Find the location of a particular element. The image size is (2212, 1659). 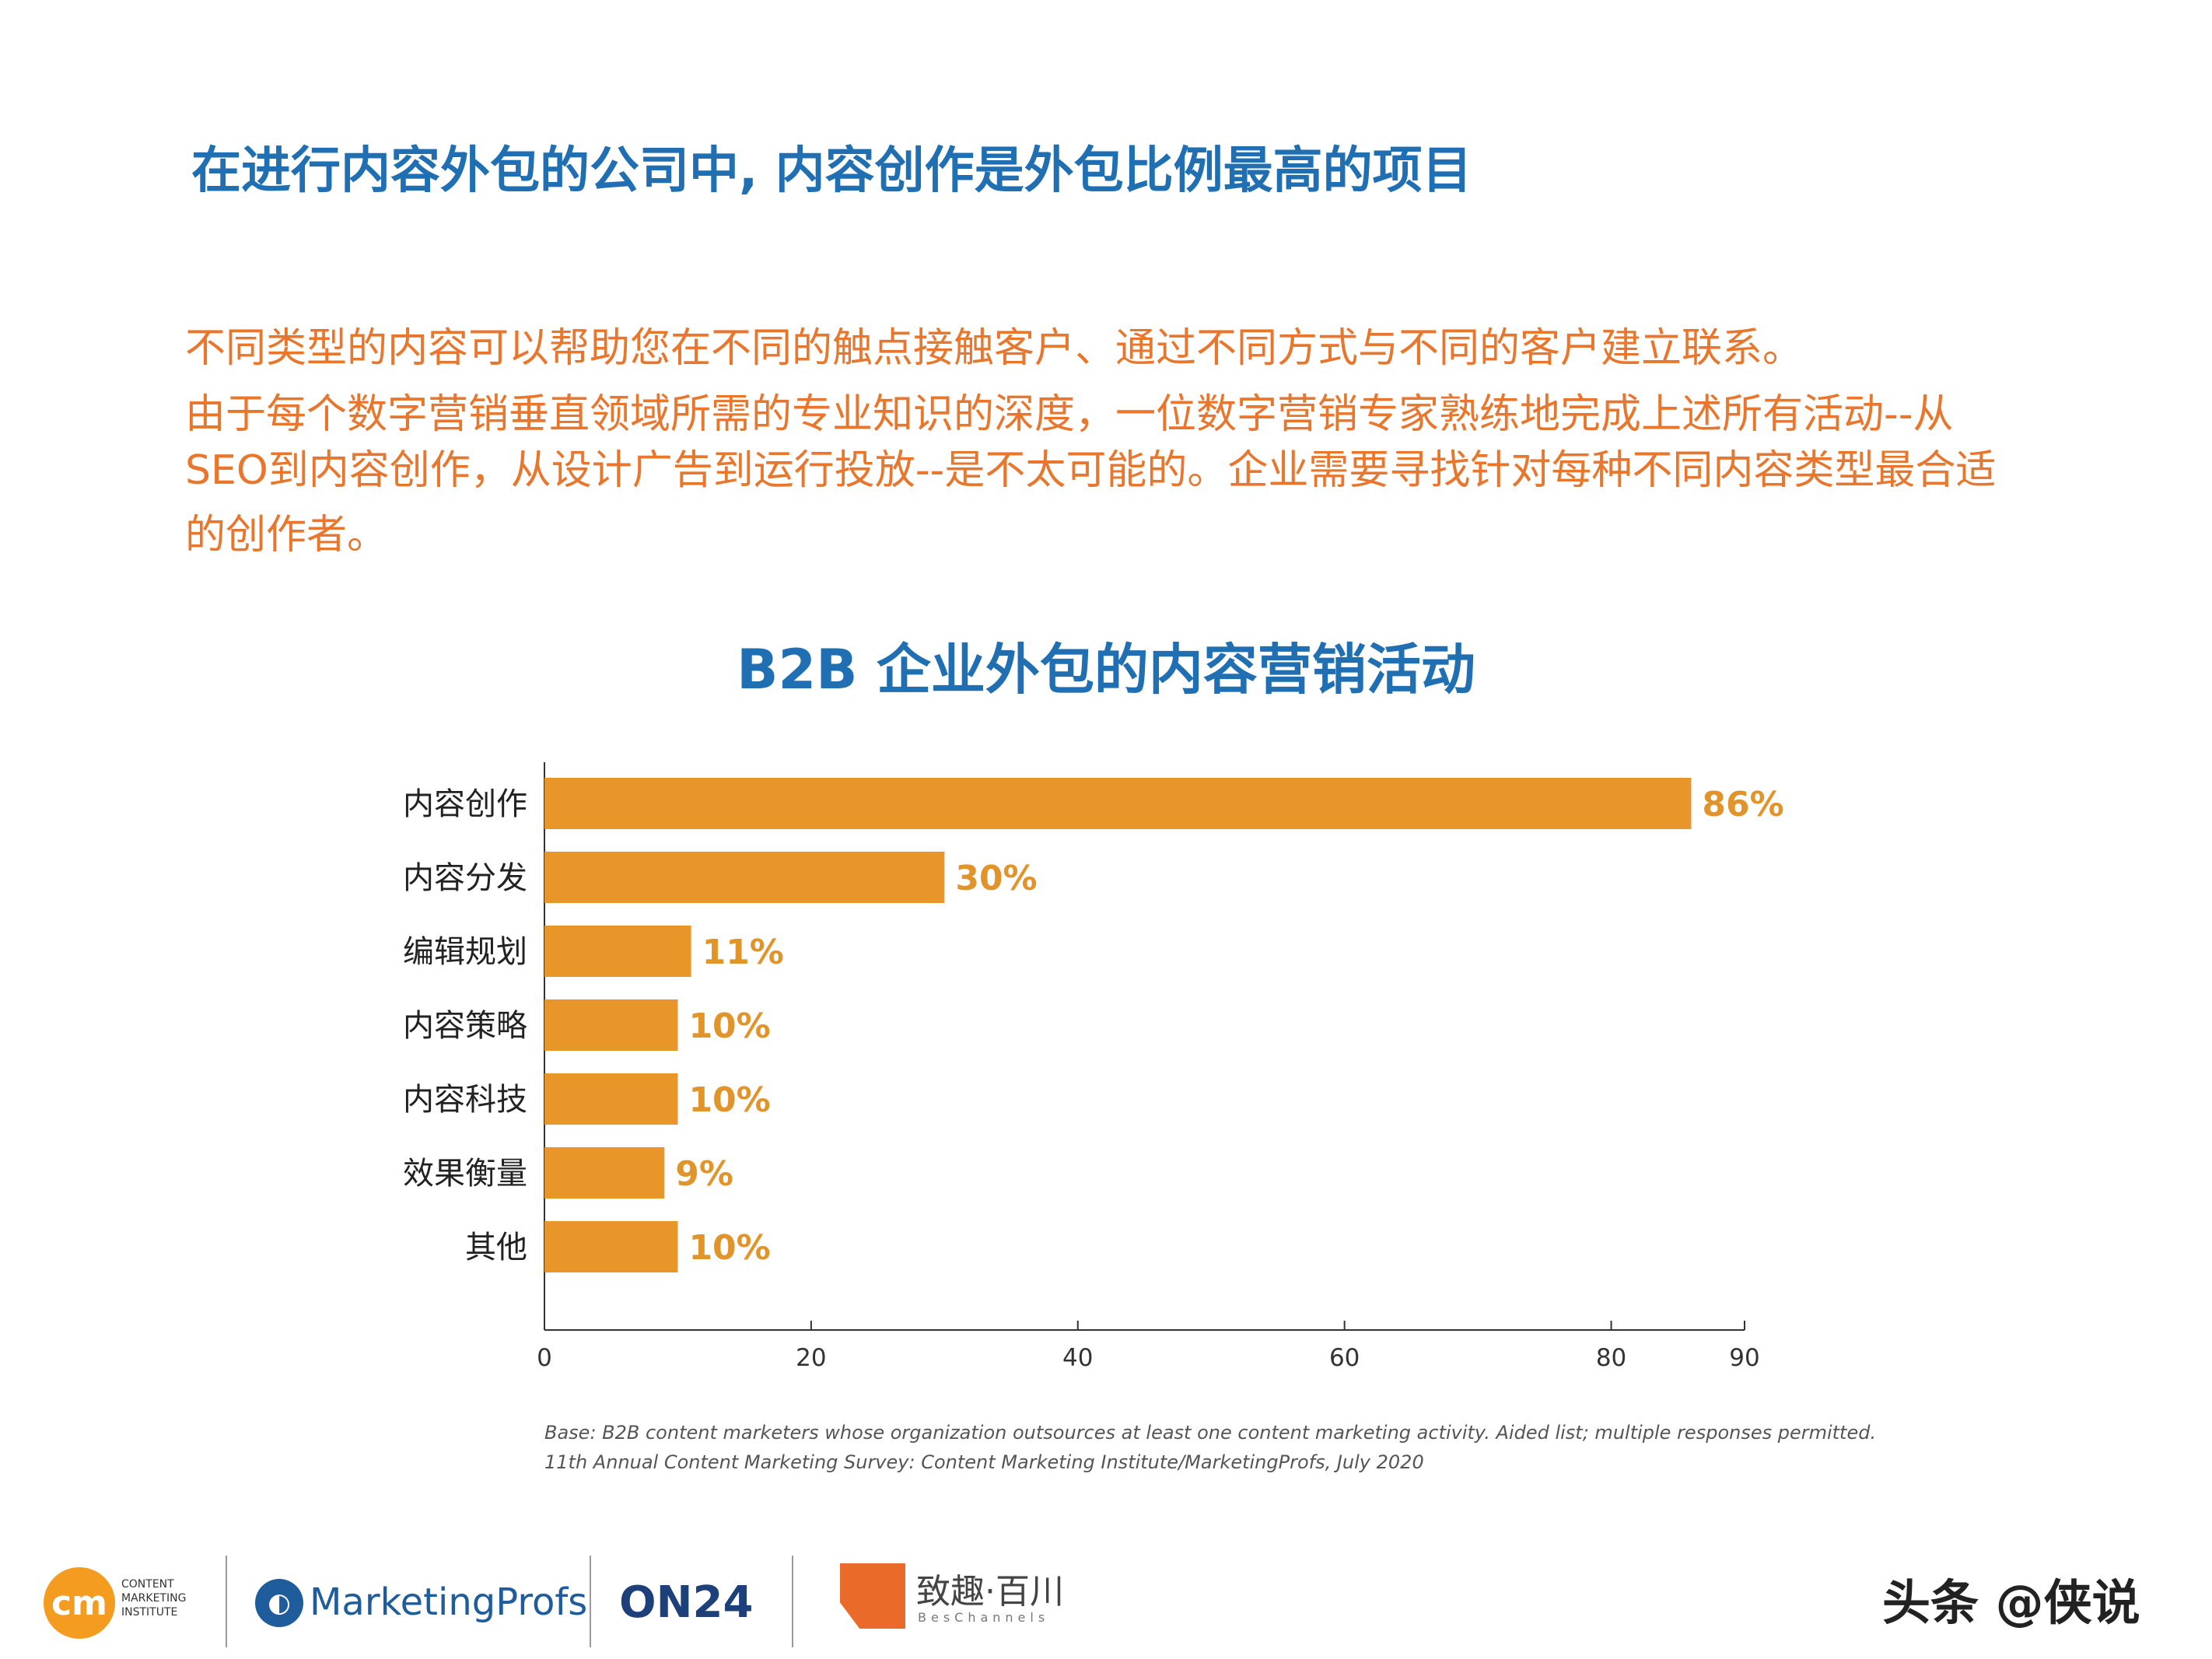

value-label: 11% is located at coordinates (743, 953).